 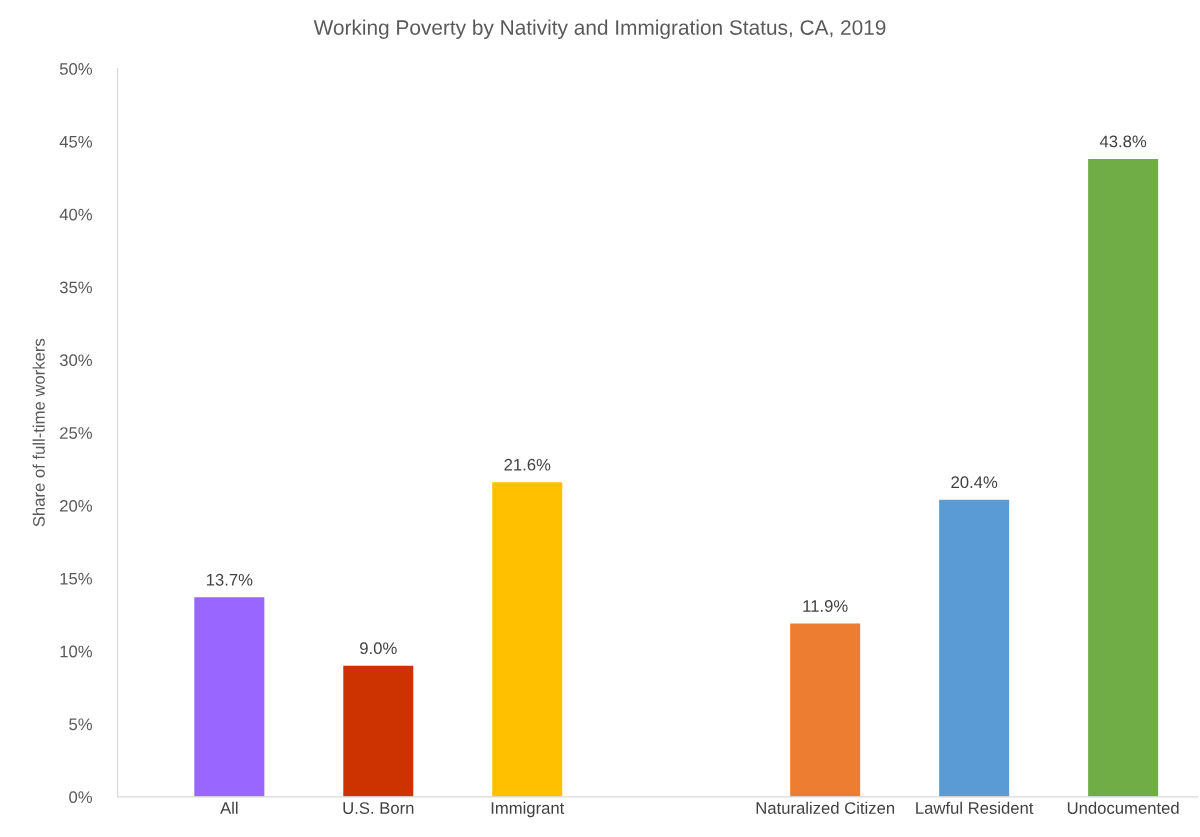 I want to click on data-label: 21.6%, so click(x=527, y=464).